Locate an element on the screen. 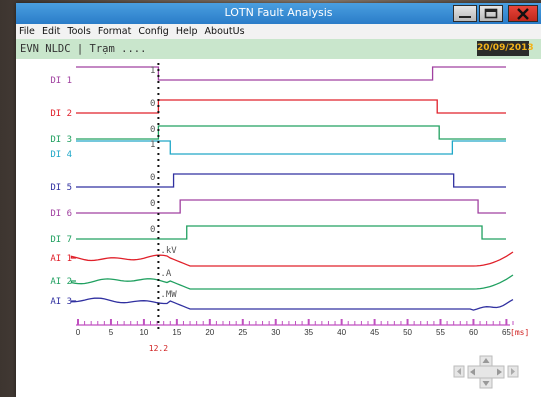  analog-unit-3: .MW is located at coordinates (168, 295).